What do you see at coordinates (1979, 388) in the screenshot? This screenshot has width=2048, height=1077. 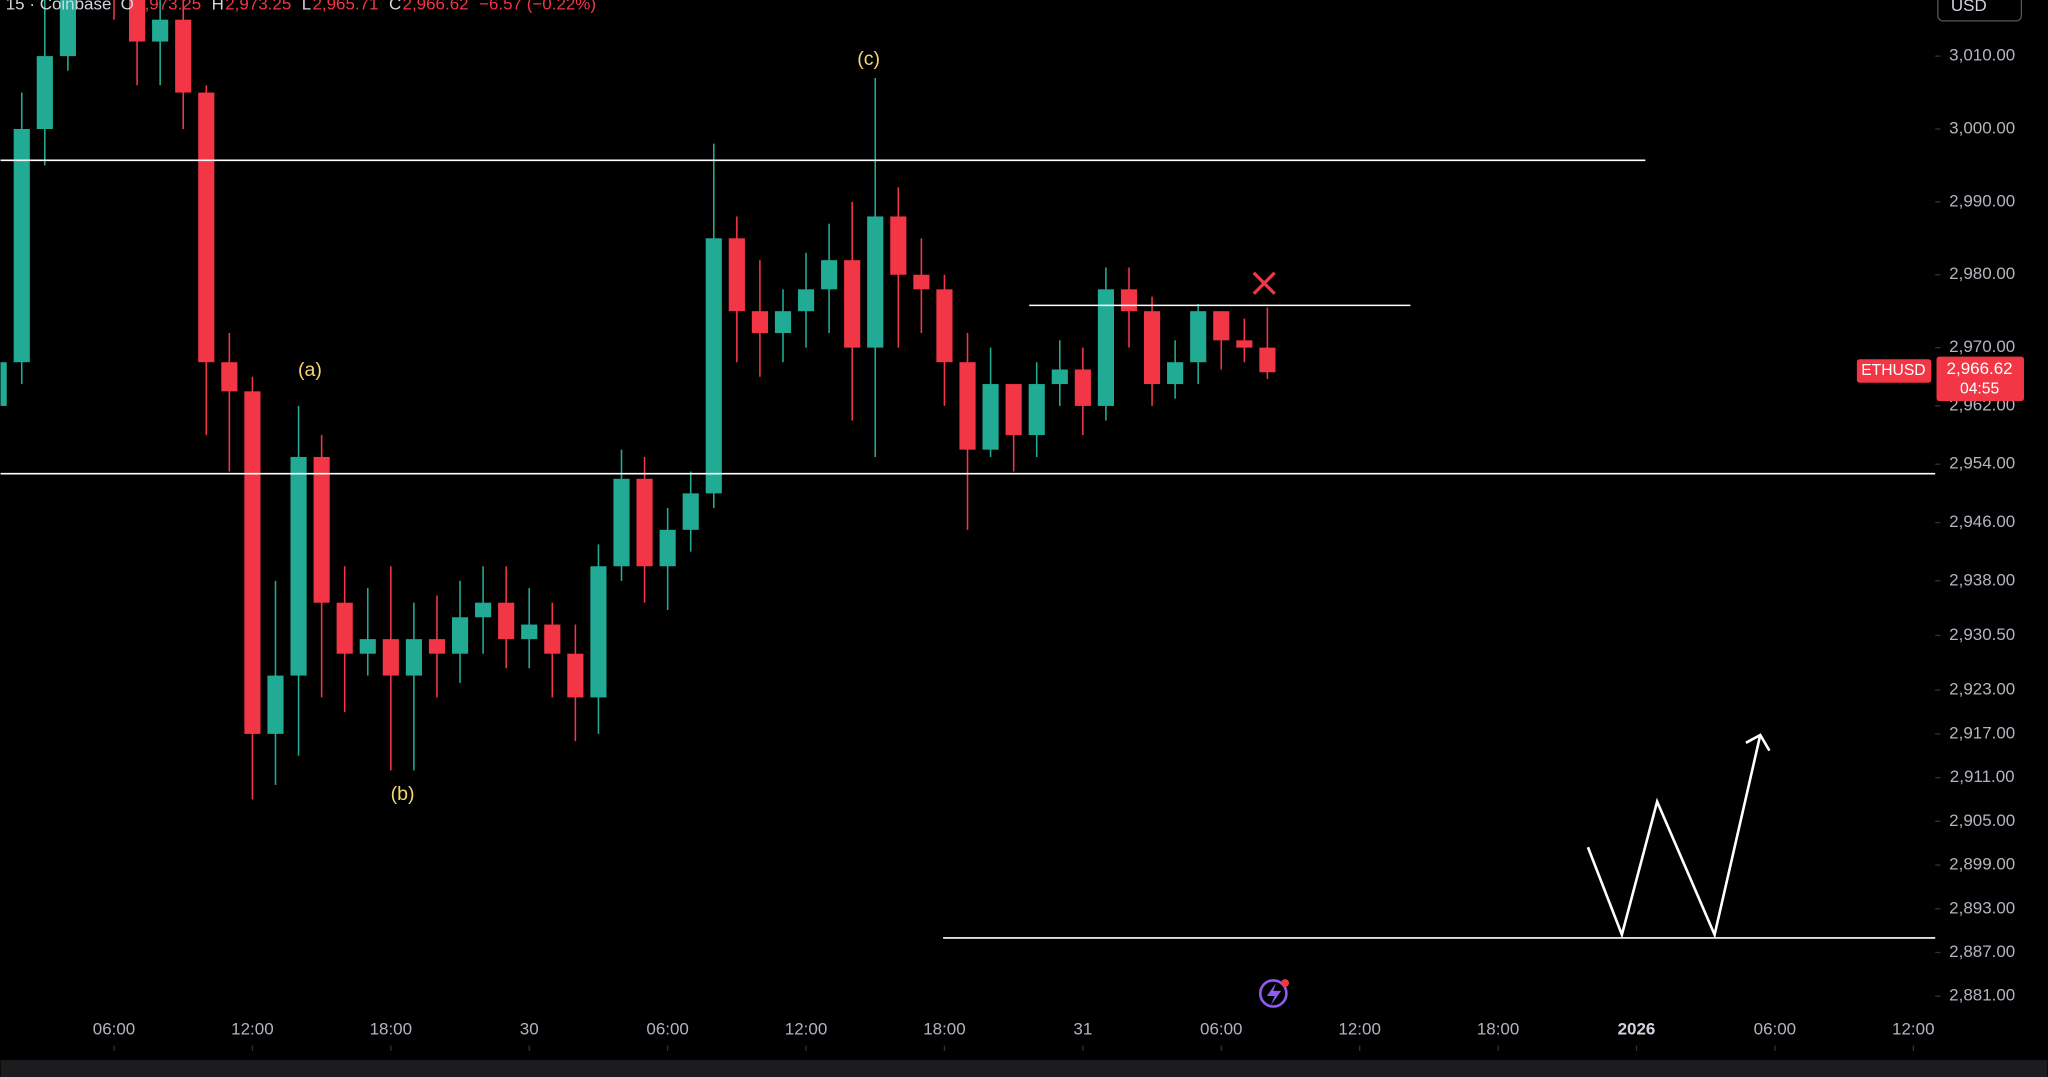 I see `countdown-label: 04:55` at bounding box center [1979, 388].